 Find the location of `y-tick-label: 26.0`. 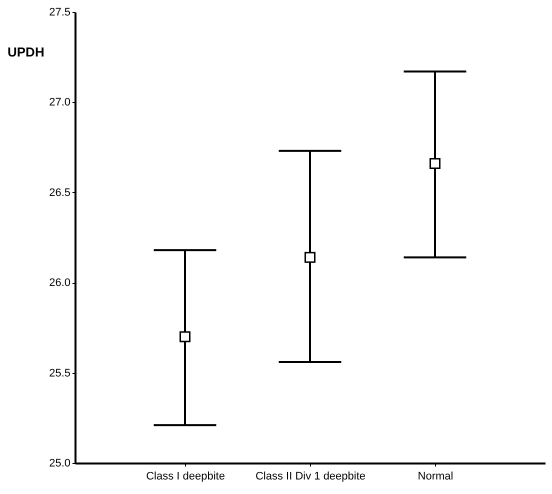

y-tick-label: 26.0 is located at coordinates (59, 283).